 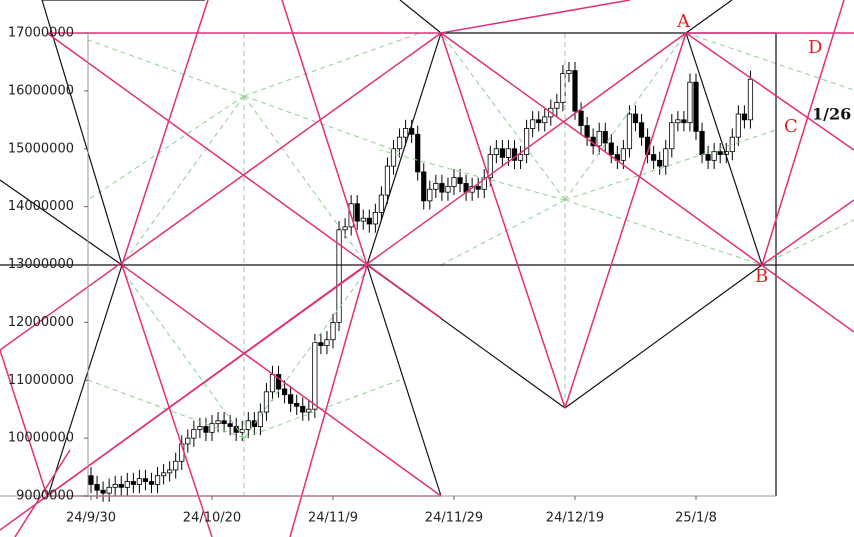 I want to click on y-tick-label: 17000000, so click(x=41, y=33).